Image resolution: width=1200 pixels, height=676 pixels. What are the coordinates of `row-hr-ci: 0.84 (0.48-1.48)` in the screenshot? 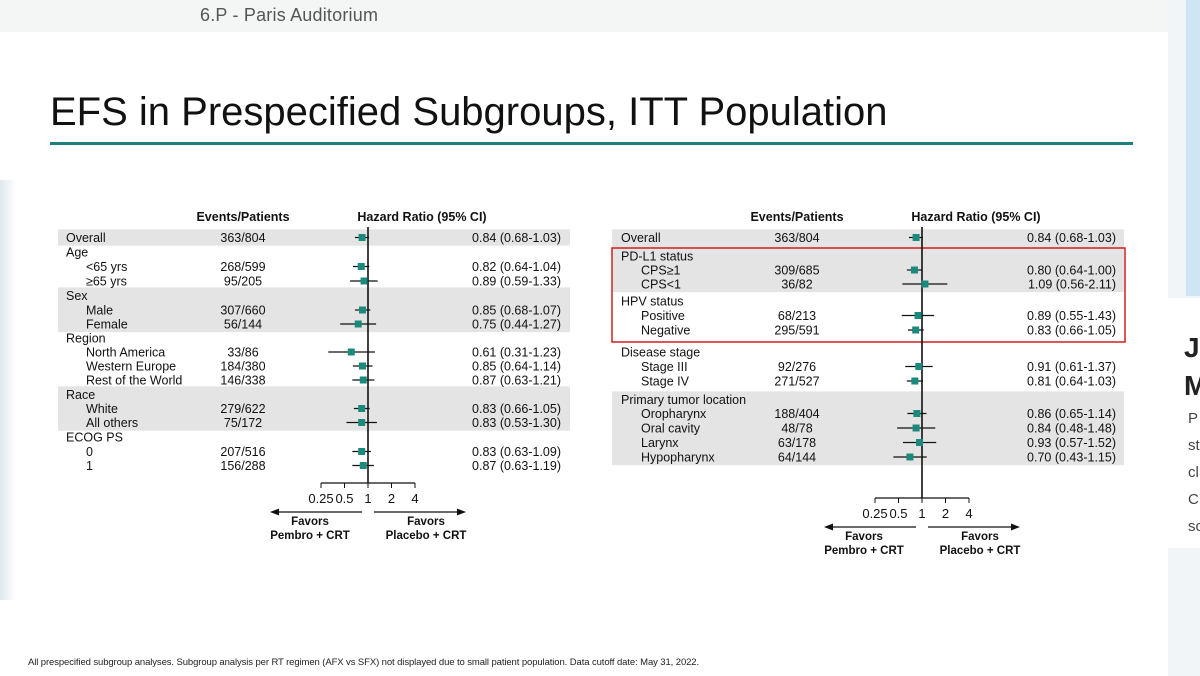 It's located at (1071, 429).